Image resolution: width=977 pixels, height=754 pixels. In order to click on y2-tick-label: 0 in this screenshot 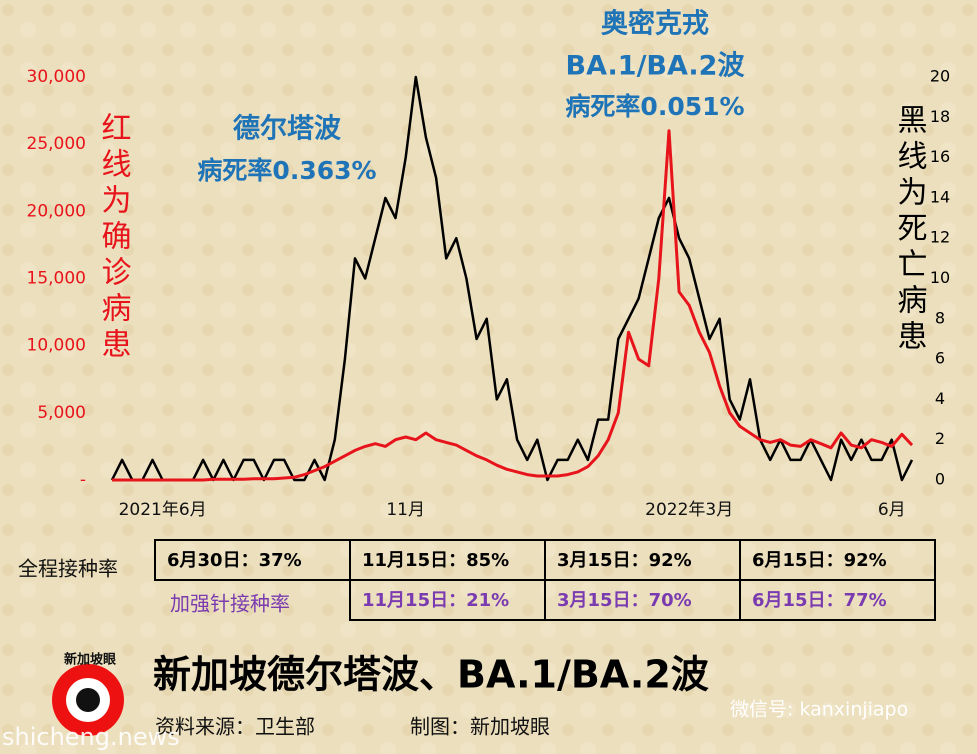, I will do `click(940, 479)`.